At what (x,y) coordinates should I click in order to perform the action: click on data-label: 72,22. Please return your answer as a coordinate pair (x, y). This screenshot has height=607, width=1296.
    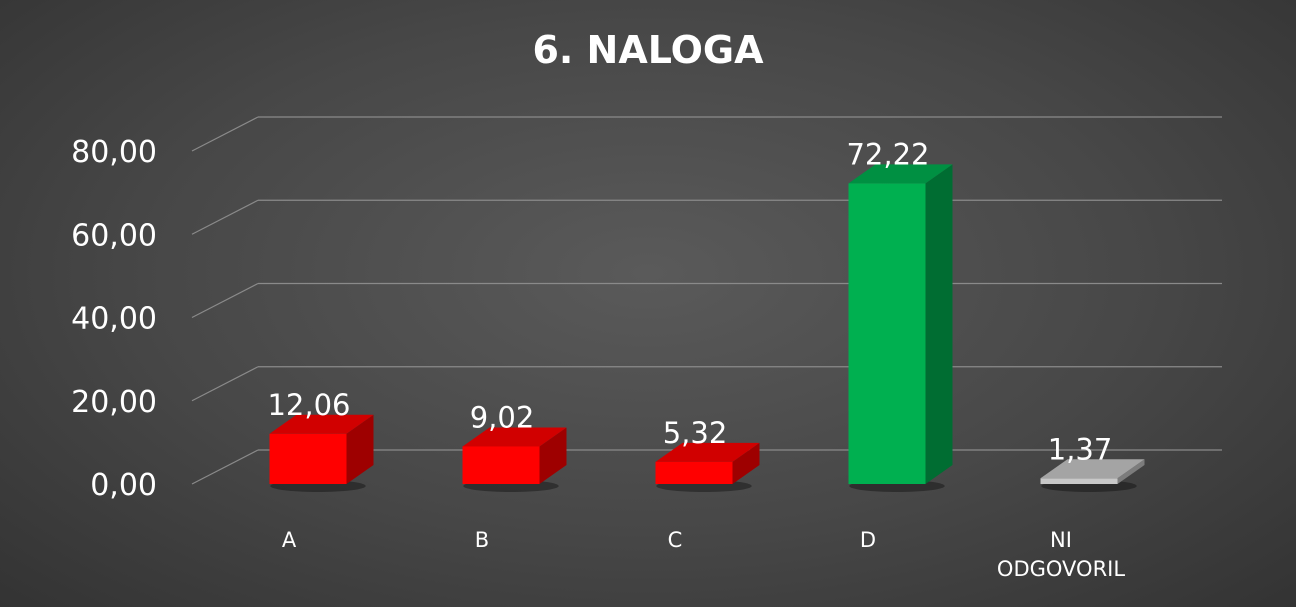
    Looking at the image, I should click on (887, 154).